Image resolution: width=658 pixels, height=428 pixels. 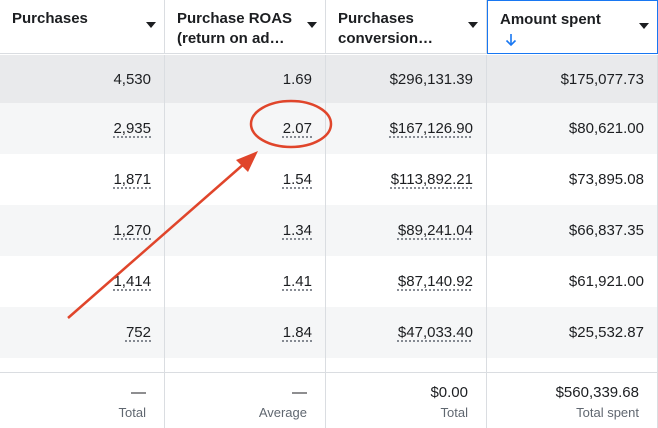 What do you see at coordinates (449, 392) in the screenshot?
I see `footer-value: $0.00` at bounding box center [449, 392].